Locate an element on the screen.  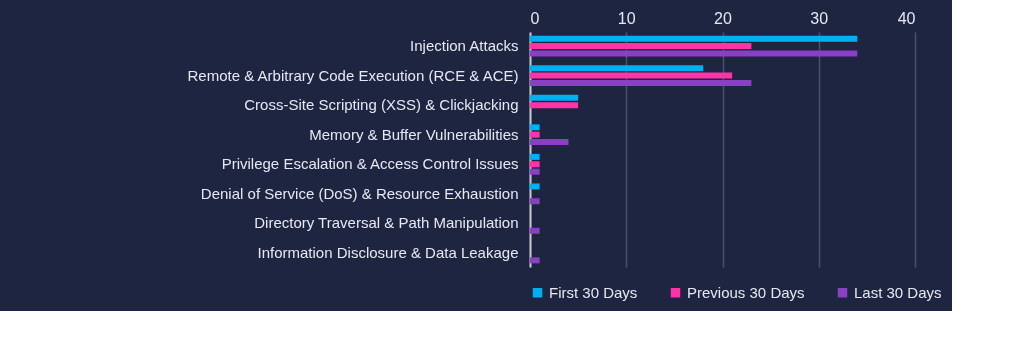
legend-label: First 30 Days is located at coordinates (593, 292).